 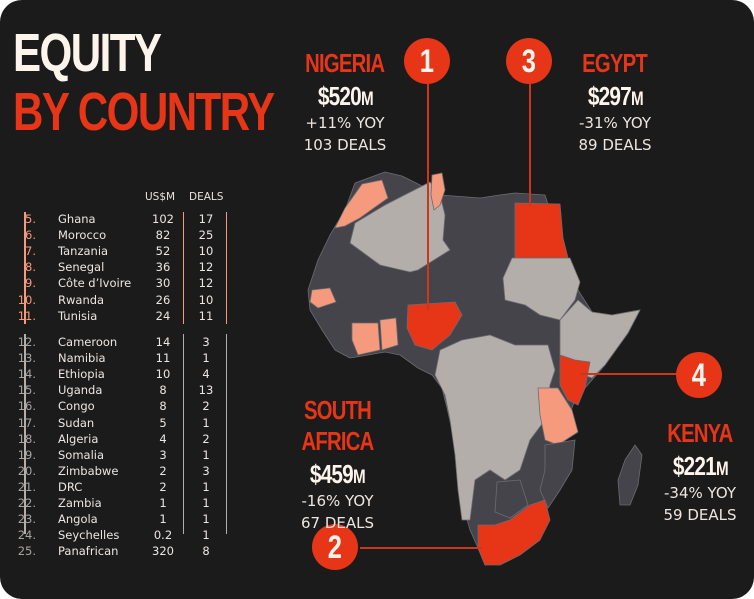 What do you see at coordinates (400, 227) in the screenshot?
I see `country-algeria` at bounding box center [400, 227].